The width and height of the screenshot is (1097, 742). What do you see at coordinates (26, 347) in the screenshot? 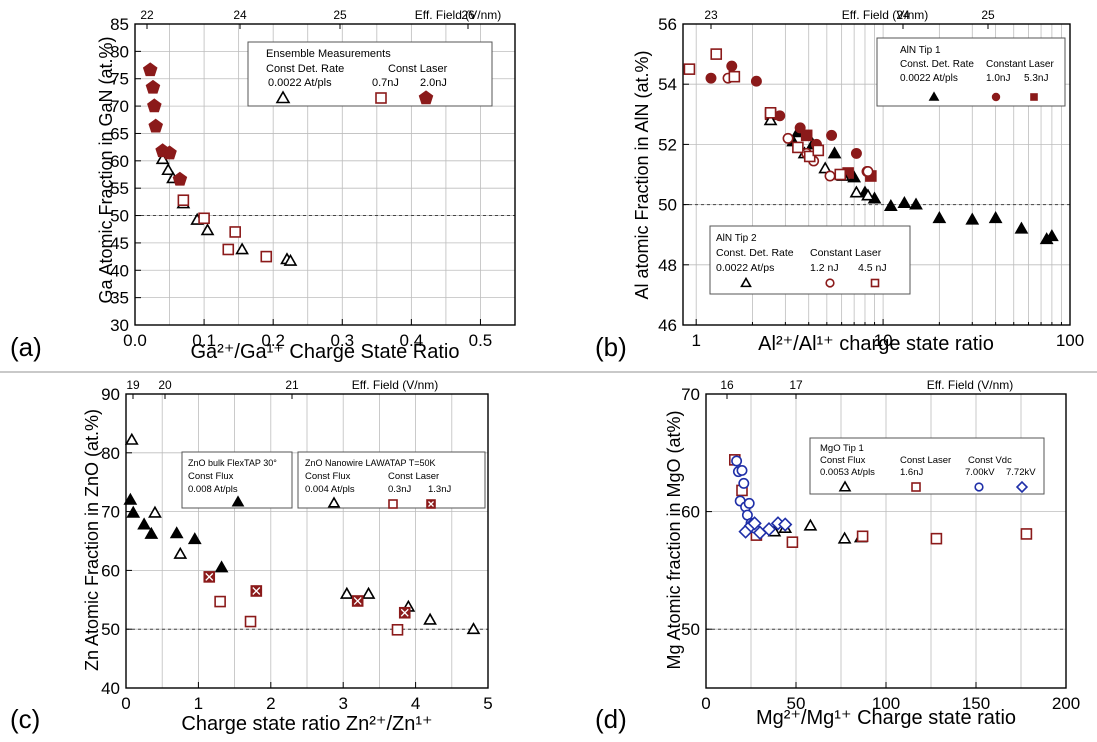
I see `panel-label: (a)` at bounding box center [26, 347].